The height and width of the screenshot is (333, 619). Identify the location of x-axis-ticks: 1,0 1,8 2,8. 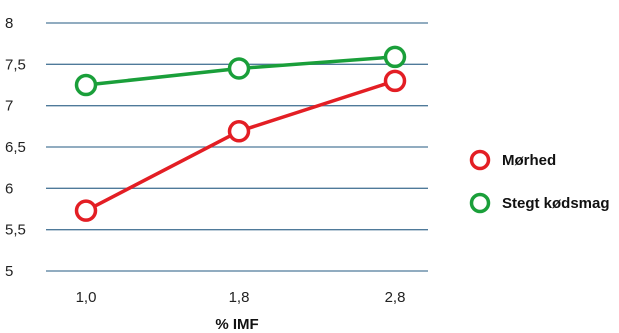
(241, 297).